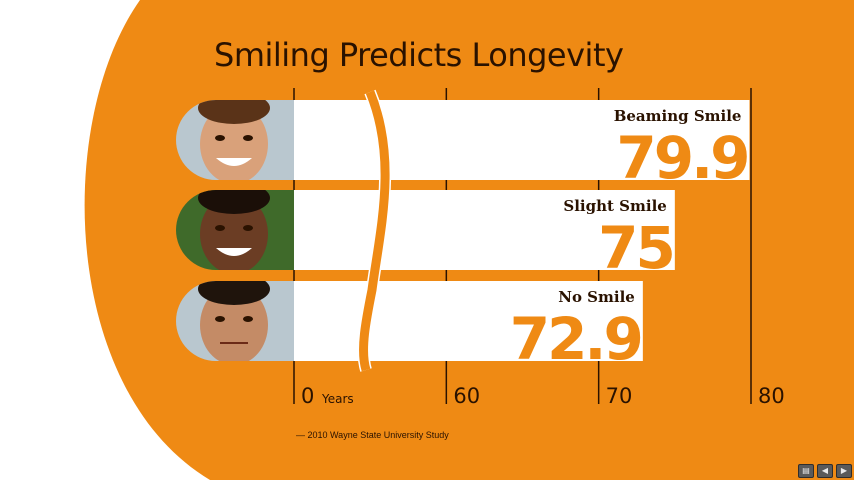 The width and height of the screenshot is (854, 480). Describe the element at coordinates (619, 396) in the screenshot. I see `x-tick-label-2: 70` at that location.